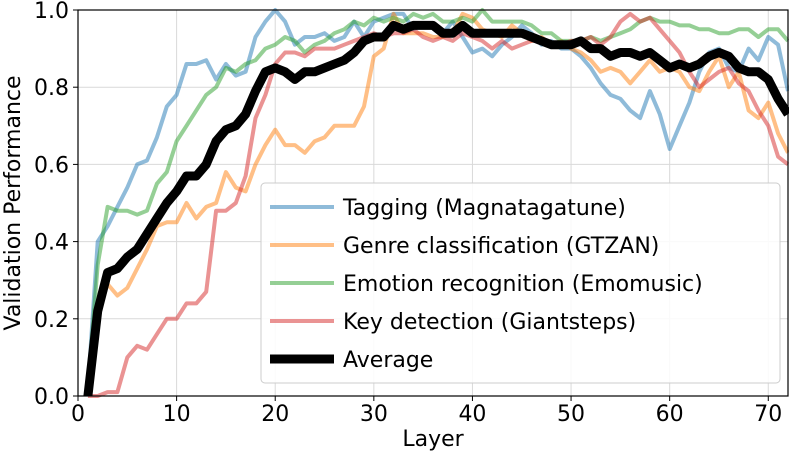  What do you see at coordinates (489, 322) in the screenshot?
I see `legend-label: Key detection (Giantsteps)` at bounding box center [489, 322].